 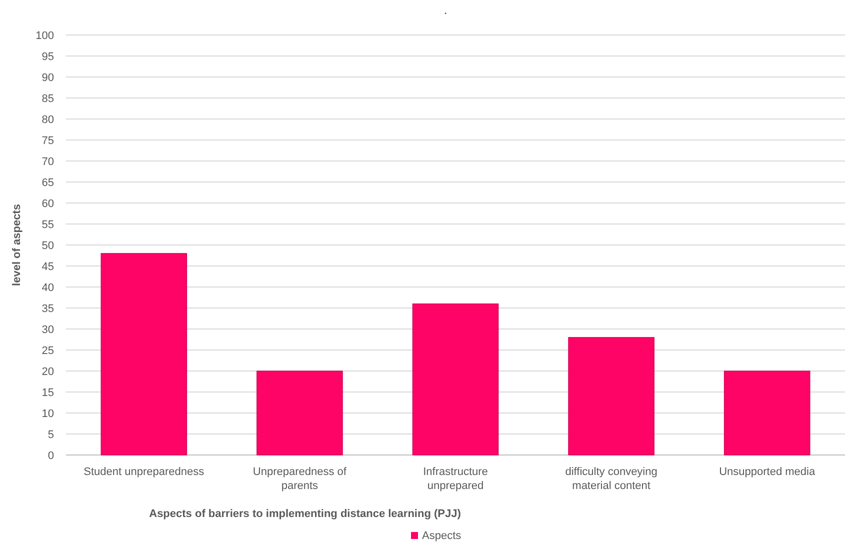 What do you see at coordinates (48, 56) in the screenshot?
I see `y-tick-label: 95` at bounding box center [48, 56].